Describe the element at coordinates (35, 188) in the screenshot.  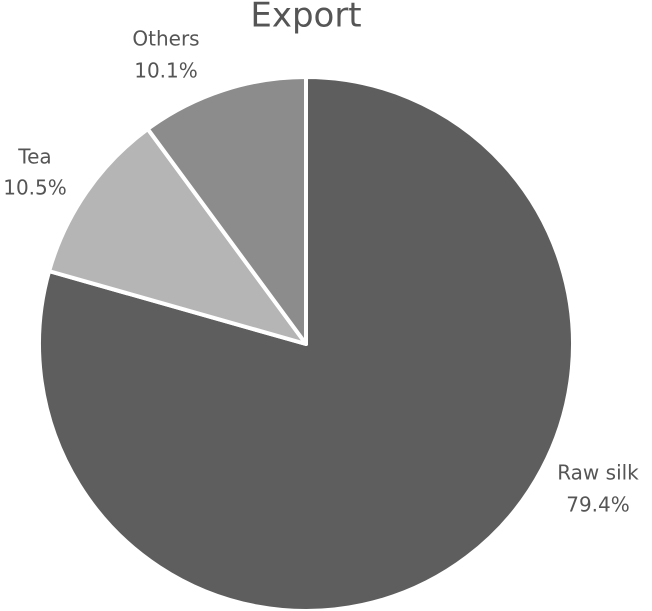
I see `slice-value-label: 10.5%` at that location.